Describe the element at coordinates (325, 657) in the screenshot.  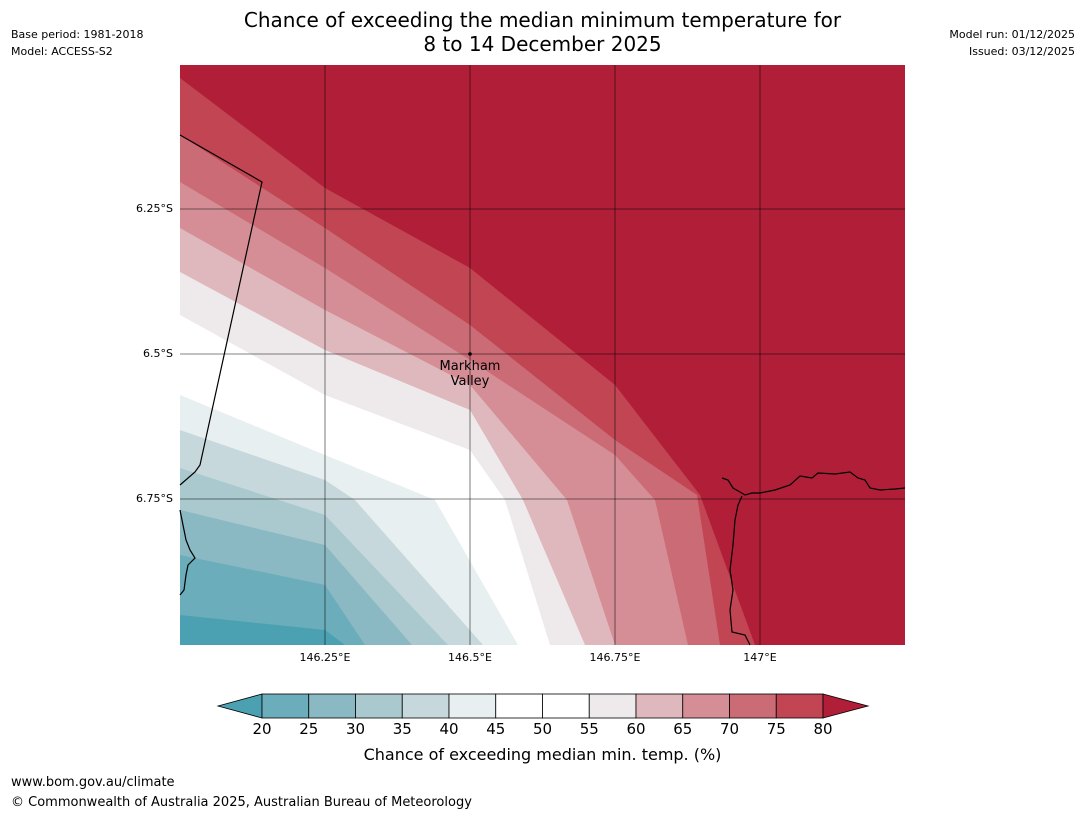
I see `lon-label-146.25: 146.25°E` at that location.